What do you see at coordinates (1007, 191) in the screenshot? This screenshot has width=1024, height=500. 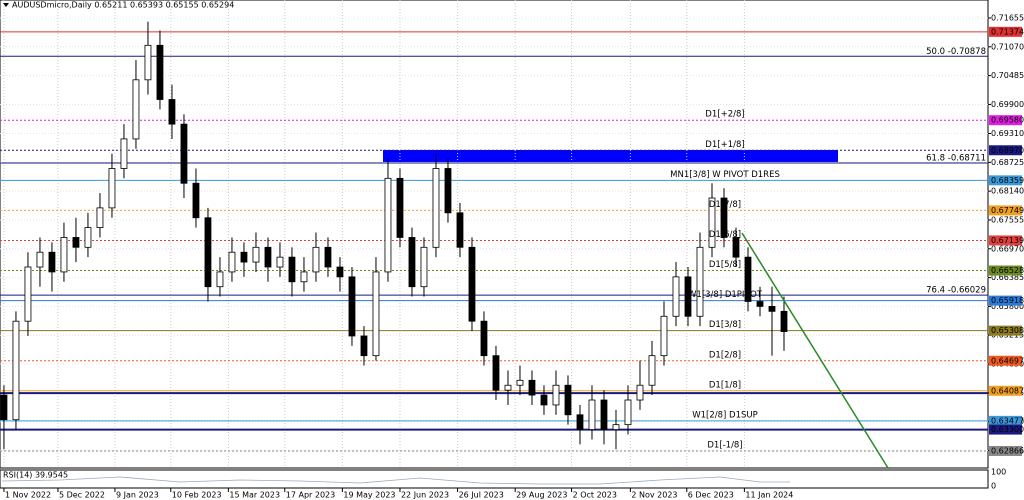 I see `y-tick-label: 0.68140` at bounding box center [1007, 191].